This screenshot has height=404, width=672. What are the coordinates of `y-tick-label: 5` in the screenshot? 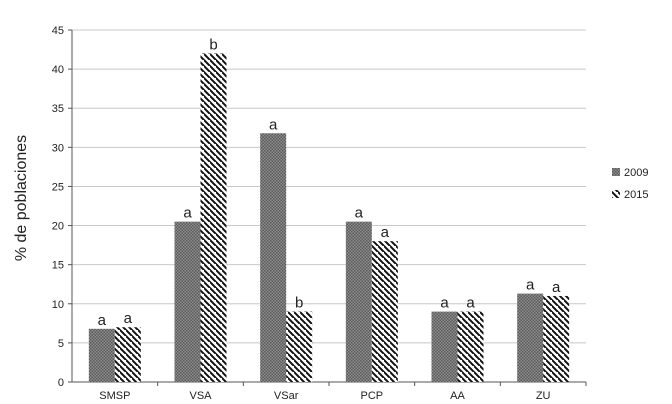 It's located at (61, 344).